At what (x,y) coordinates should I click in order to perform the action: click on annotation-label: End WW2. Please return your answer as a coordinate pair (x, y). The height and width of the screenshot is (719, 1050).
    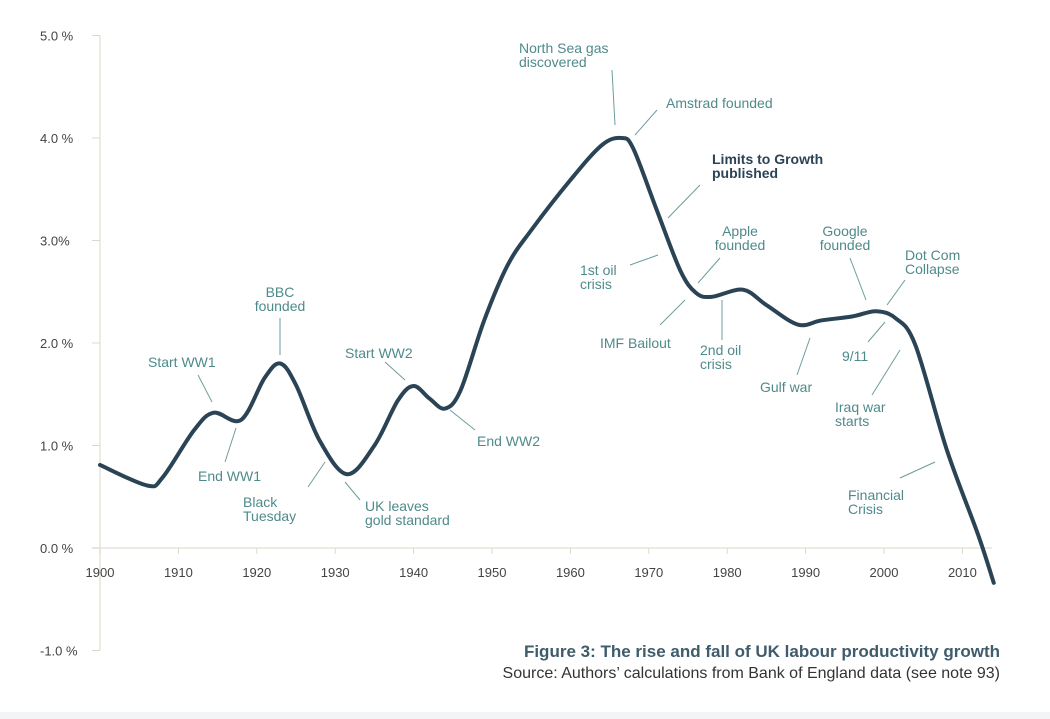
    Looking at the image, I should click on (508, 441).